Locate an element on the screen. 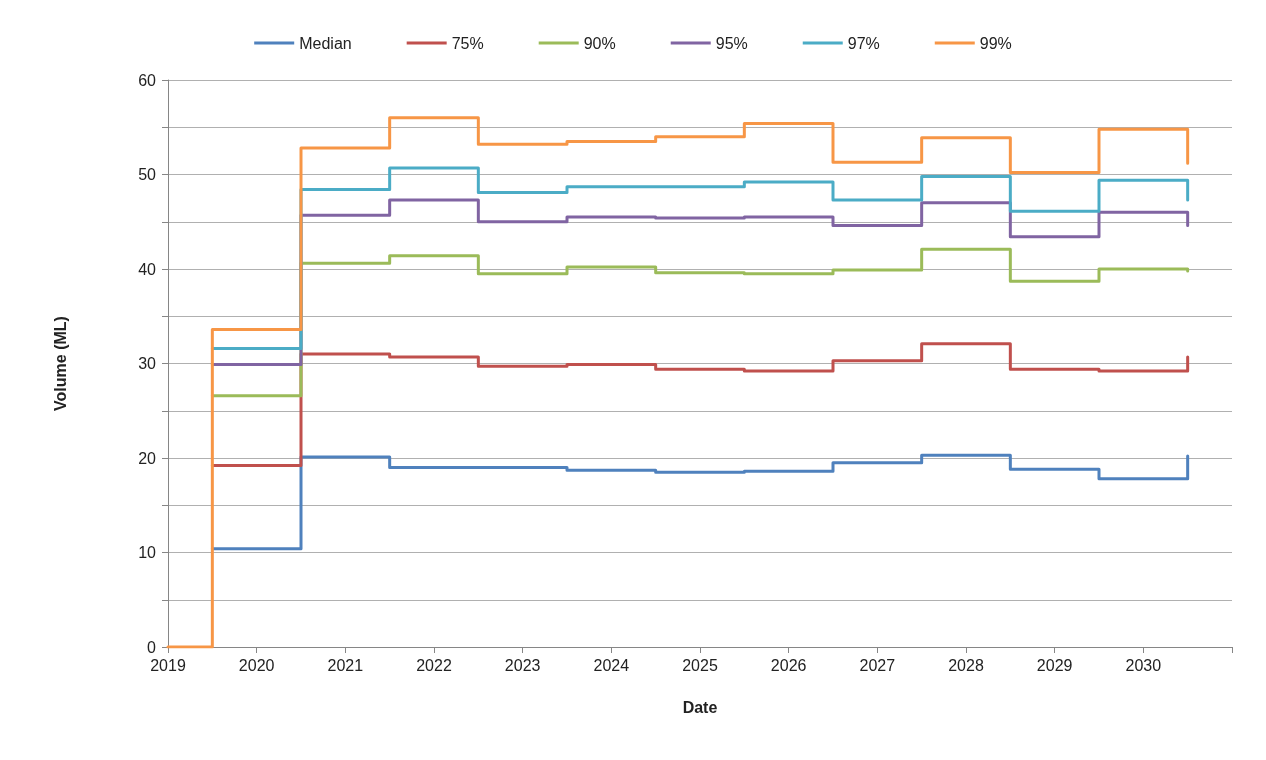  legend-label: 90% is located at coordinates (599, 43).